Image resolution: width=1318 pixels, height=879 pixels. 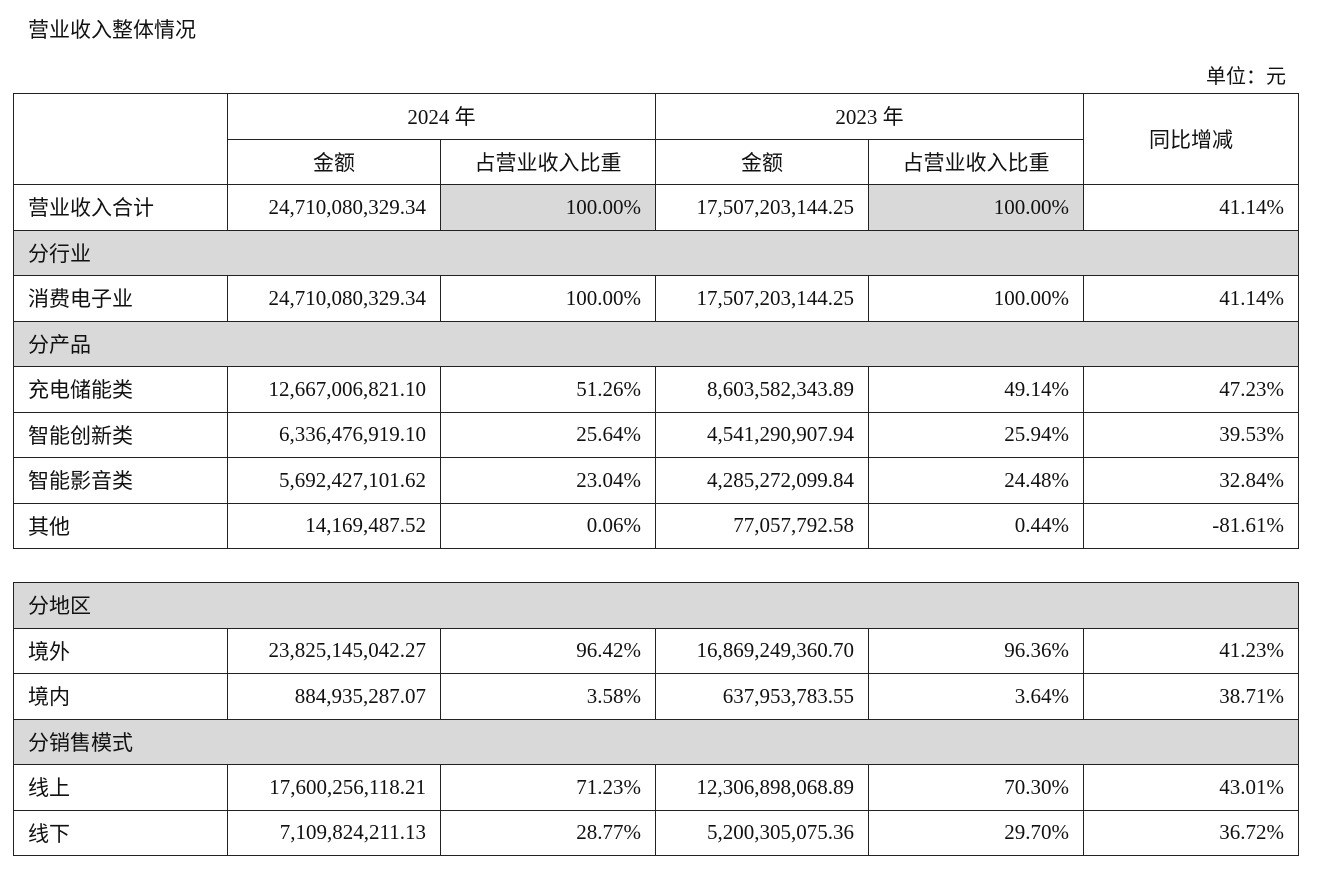 What do you see at coordinates (976, 434) in the screenshot?
I see `share-2023: 25.94%` at bounding box center [976, 434].